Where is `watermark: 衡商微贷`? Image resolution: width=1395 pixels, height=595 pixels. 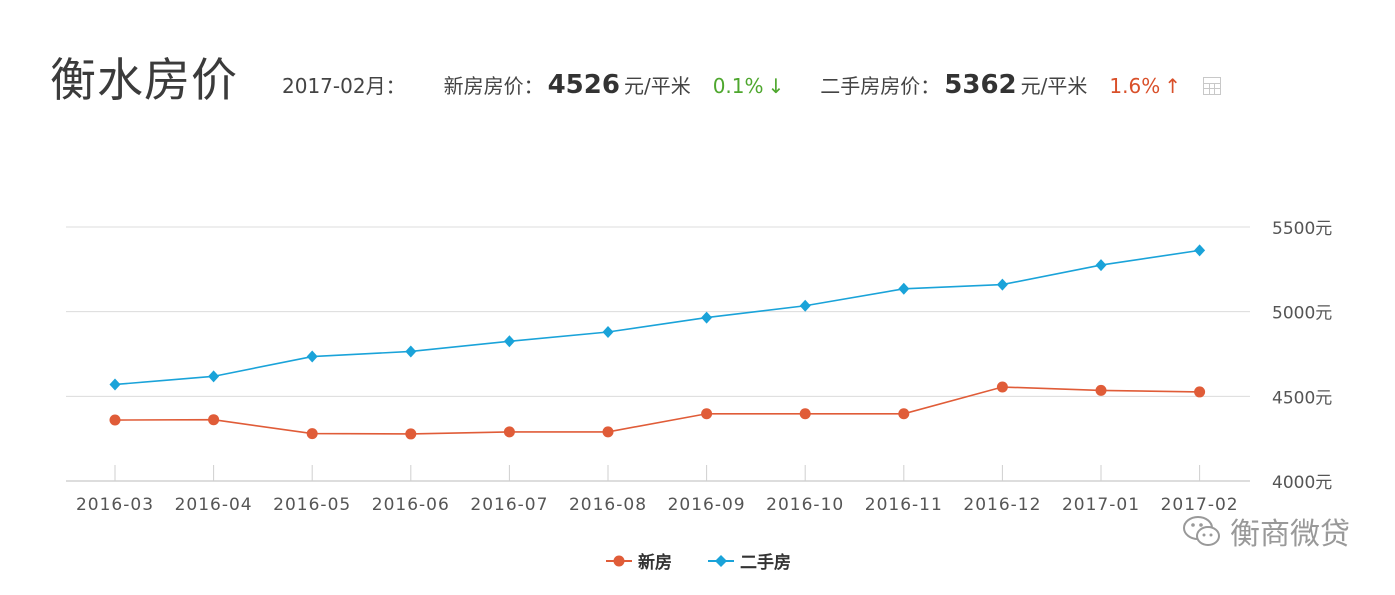
watermark: 衡商微贷 is located at coordinates (1266, 531).